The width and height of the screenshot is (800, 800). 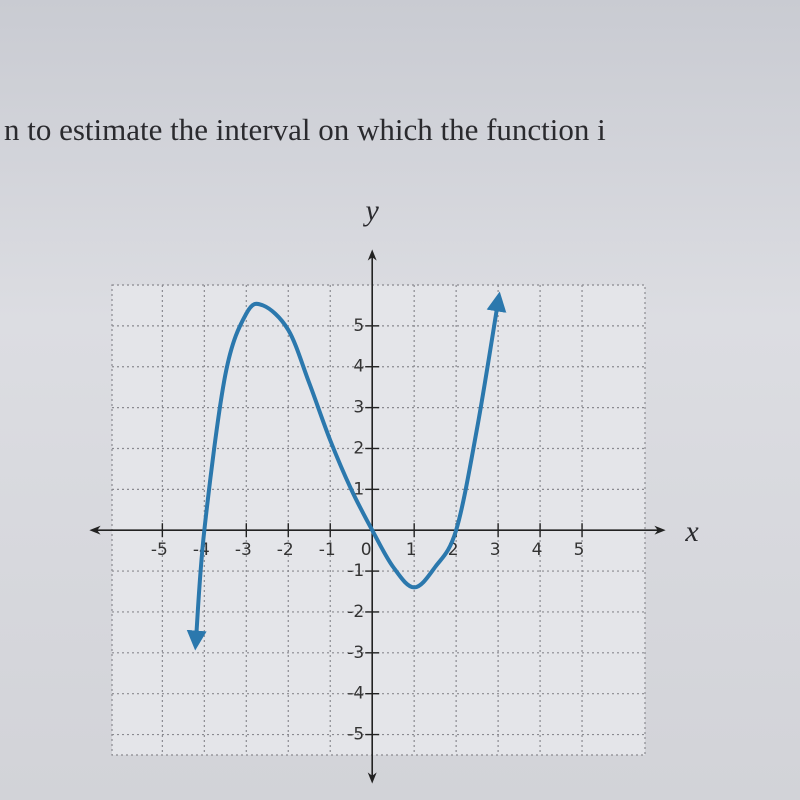 What do you see at coordinates (358, 408) in the screenshot?
I see `y-tick-label: 3` at bounding box center [358, 408].